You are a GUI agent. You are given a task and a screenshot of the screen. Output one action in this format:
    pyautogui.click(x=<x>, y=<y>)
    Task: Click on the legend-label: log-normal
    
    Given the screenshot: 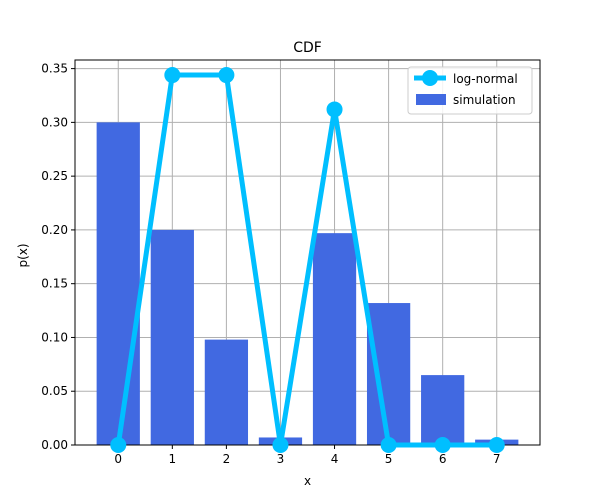 What is the action you would take?
    pyautogui.click(x=485, y=79)
    